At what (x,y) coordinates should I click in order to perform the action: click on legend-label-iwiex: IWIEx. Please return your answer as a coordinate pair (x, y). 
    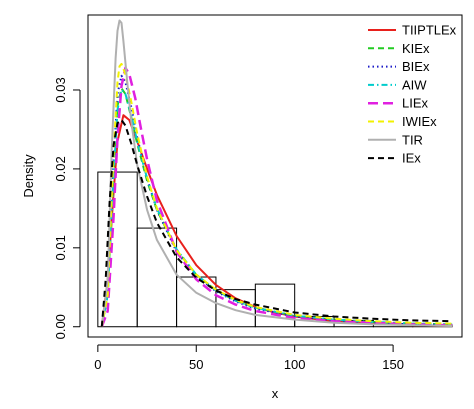
    Looking at the image, I should click on (419, 121).